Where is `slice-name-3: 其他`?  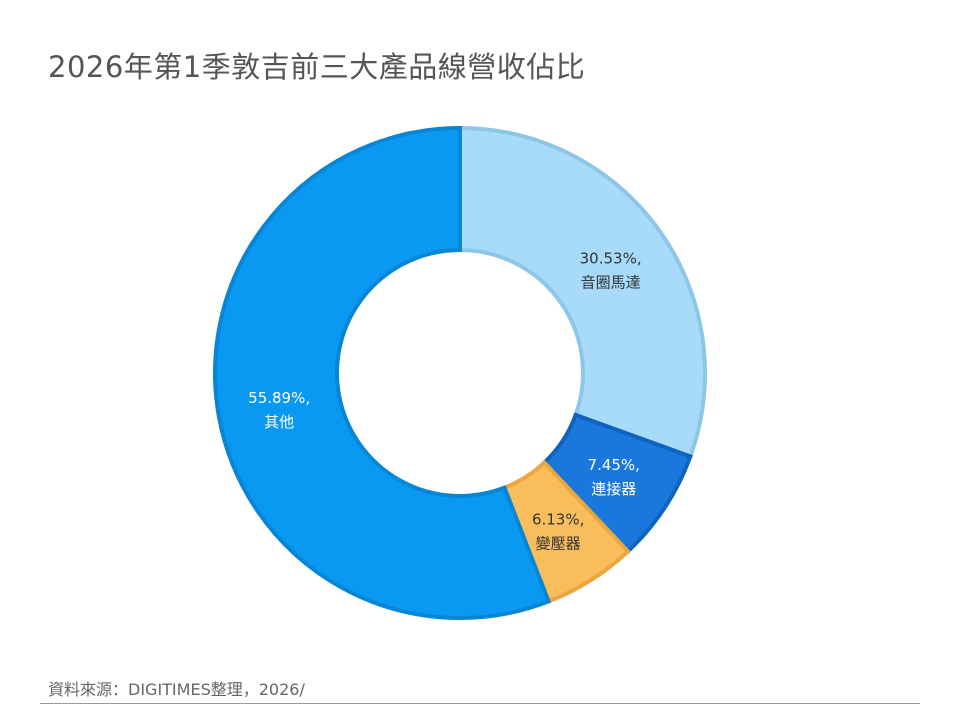 slice-name-3: 其他 is located at coordinates (279, 422).